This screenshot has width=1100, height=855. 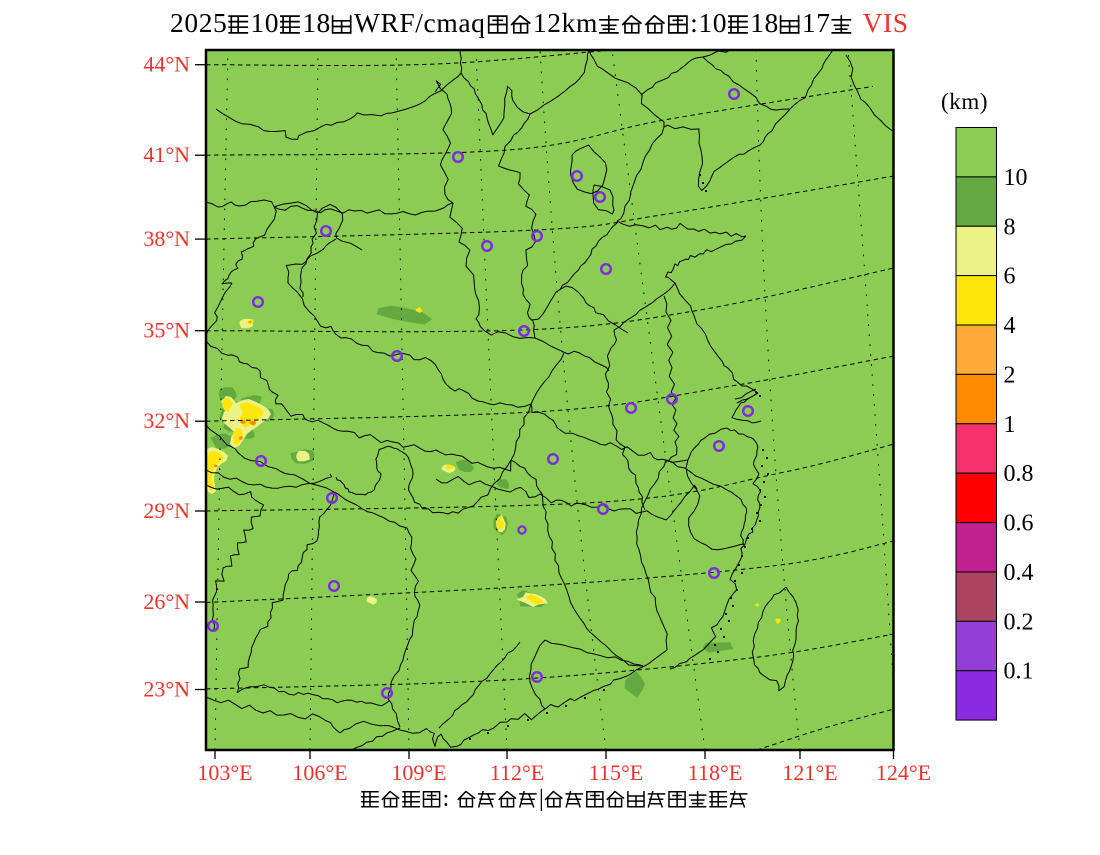 What do you see at coordinates (198, 22) in the screenshot?
I see `svg-text: 2025` at bounding box center [198, 22].